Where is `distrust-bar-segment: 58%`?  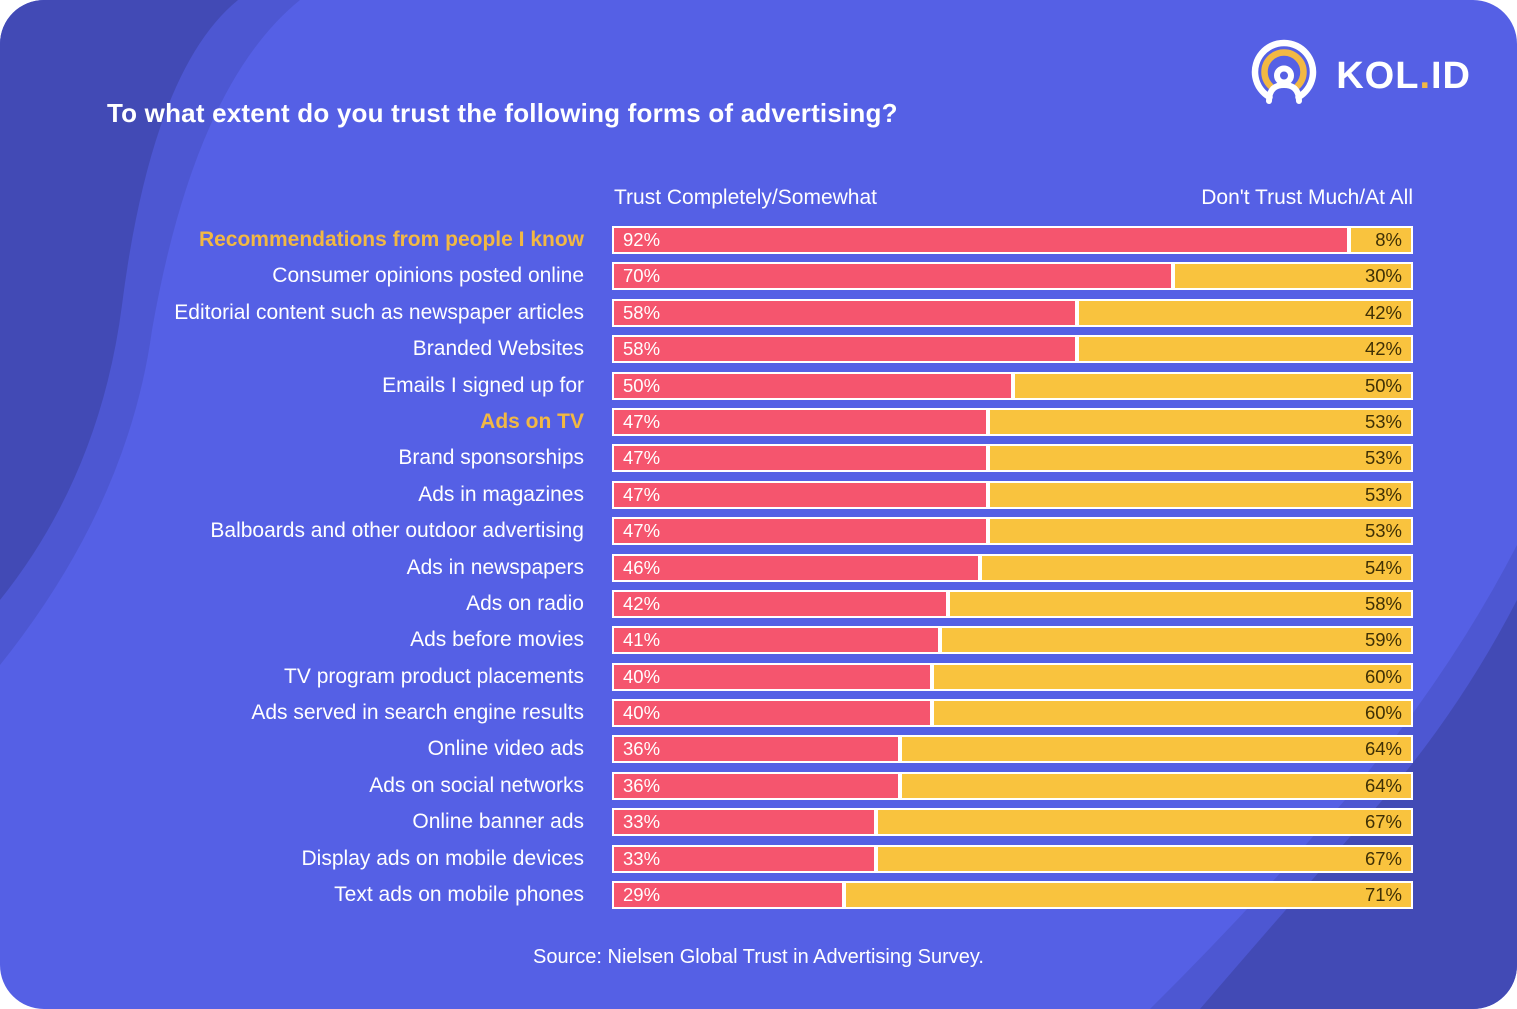 distrust-bar-segment: 58% is located at coordinates (1180, 603).